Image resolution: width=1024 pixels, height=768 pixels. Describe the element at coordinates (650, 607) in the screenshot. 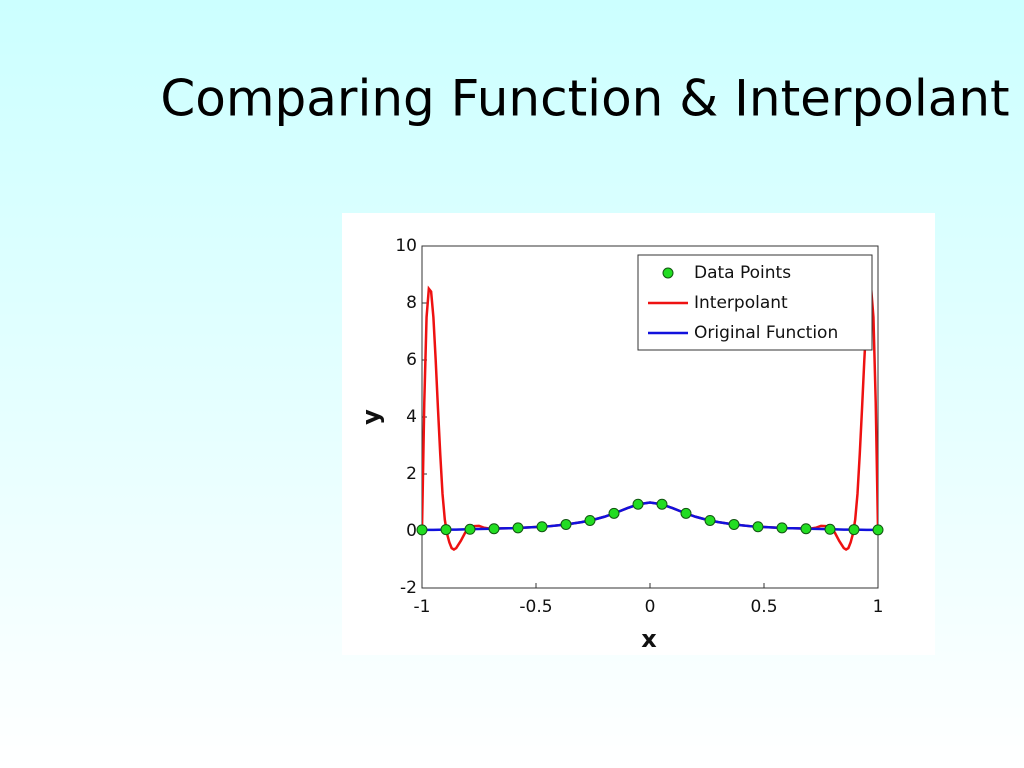

I see `x-tick-label: 0` at that location.